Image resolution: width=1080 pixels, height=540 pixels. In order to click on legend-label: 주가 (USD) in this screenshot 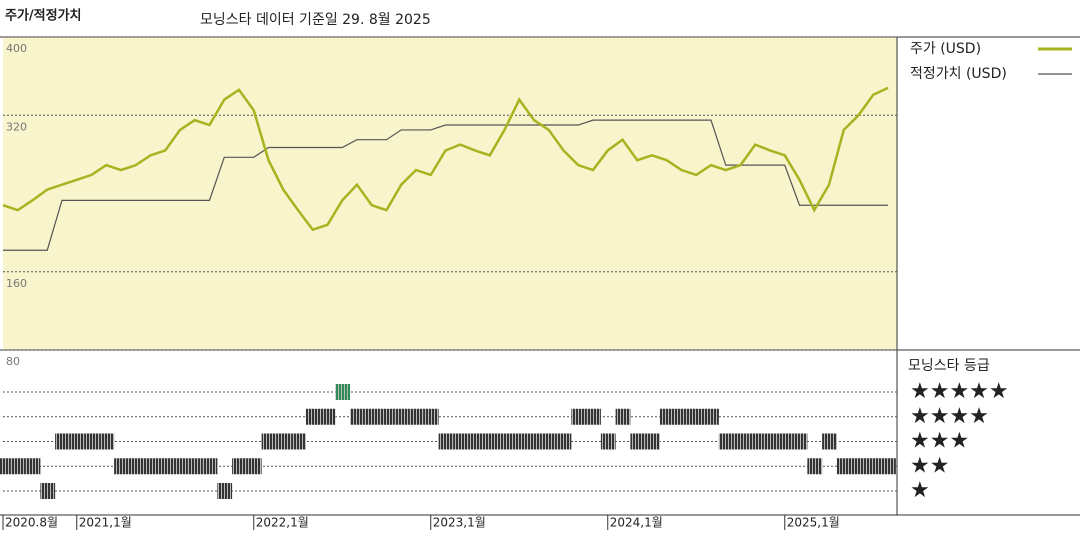, I will do `click(945, 49)`.